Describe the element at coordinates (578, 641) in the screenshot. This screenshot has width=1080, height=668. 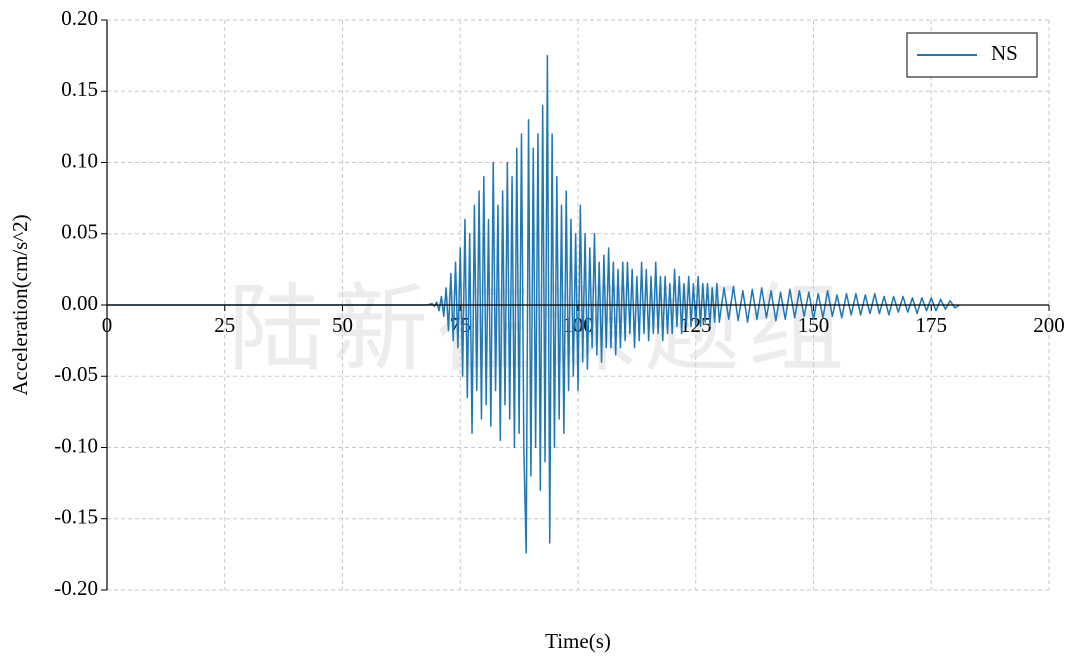
I see `x-axis-label: Time(s)` at that location.